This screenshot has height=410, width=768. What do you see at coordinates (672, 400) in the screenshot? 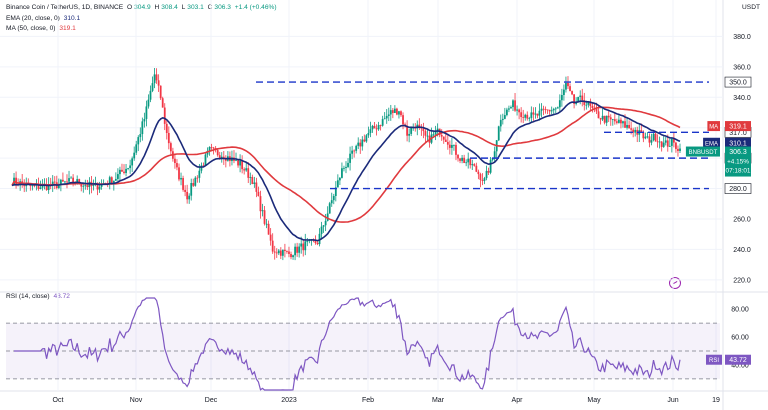
I see `x-tick-label: Jun` at bounding box center [672, 400].